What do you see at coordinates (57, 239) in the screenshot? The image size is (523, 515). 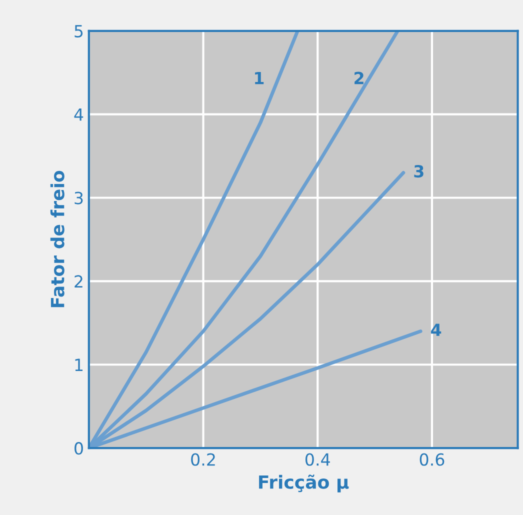 I see `y-axis-title: Fator de freio` at bounding box center [57, 239].